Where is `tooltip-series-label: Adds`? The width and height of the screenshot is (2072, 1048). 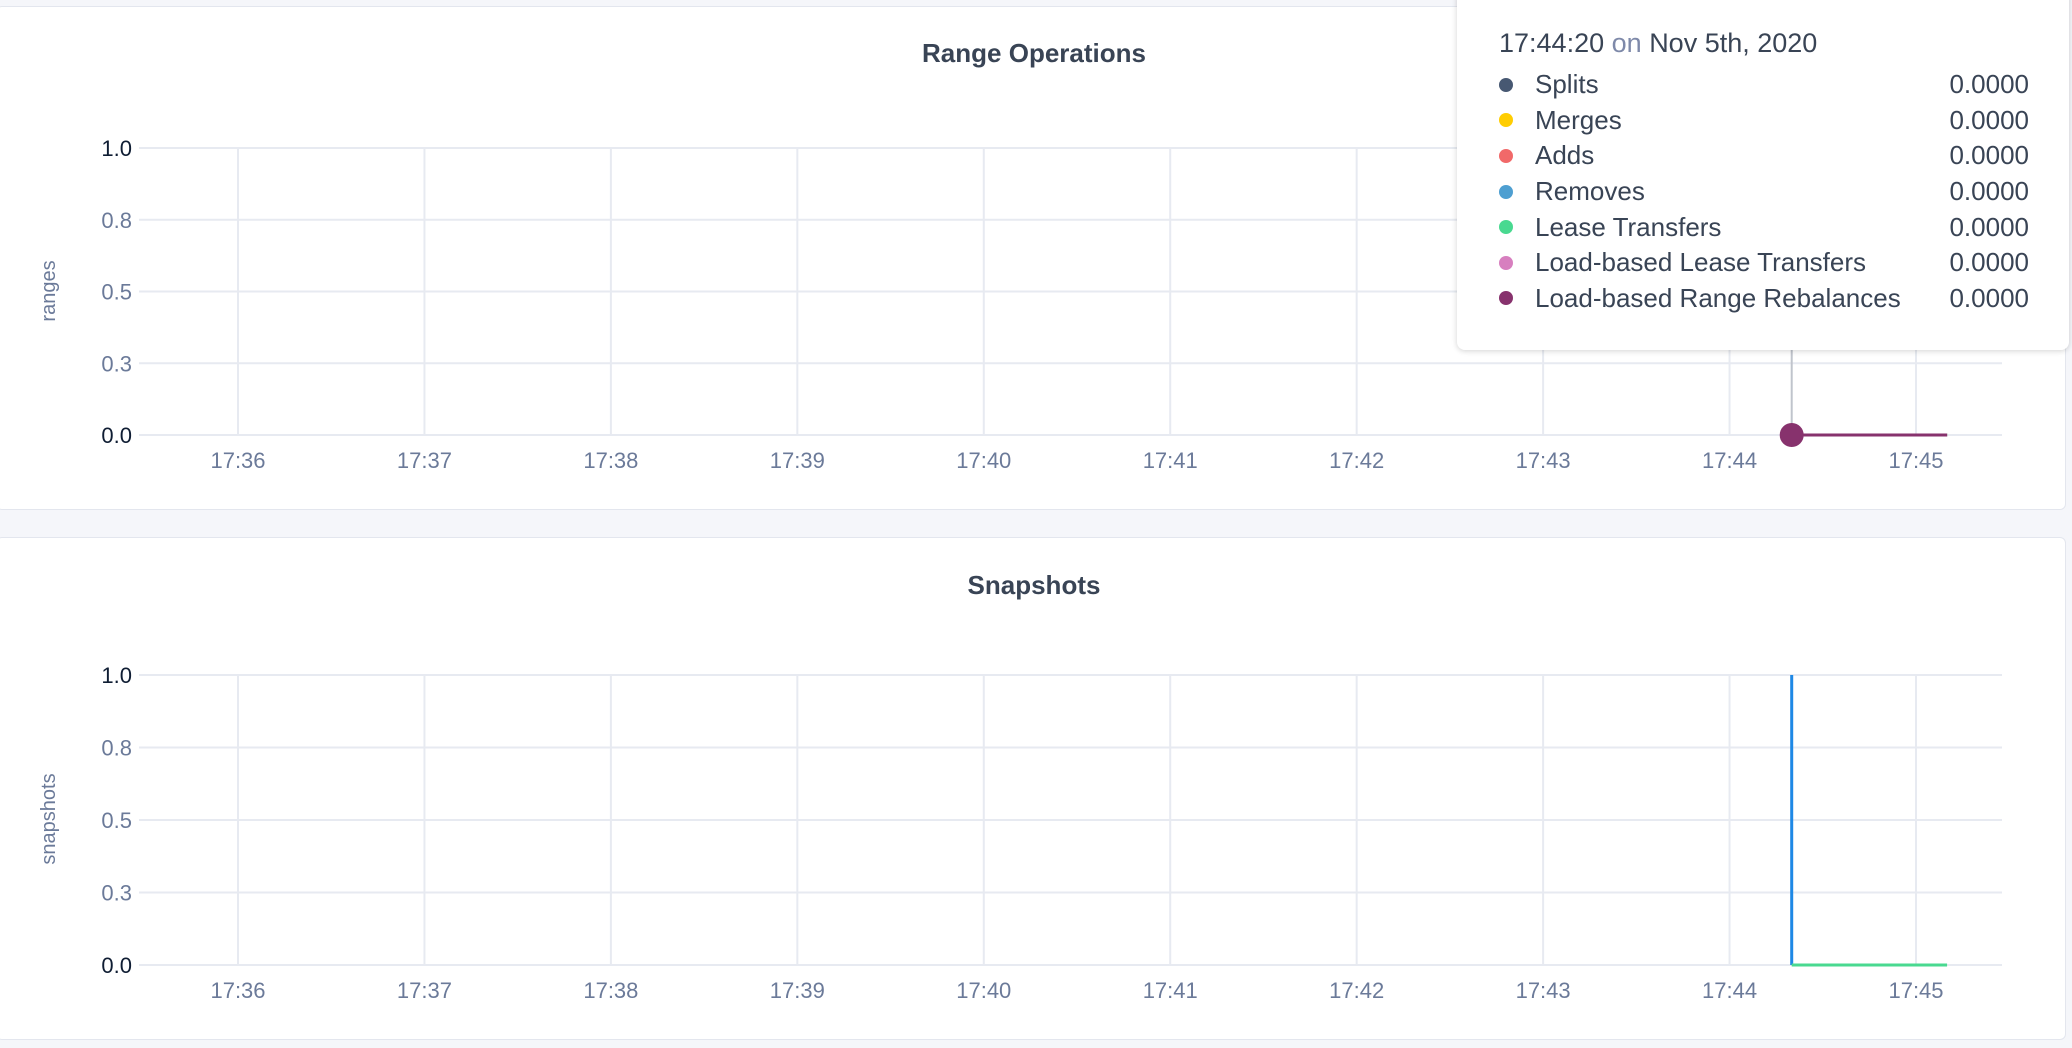 tooltip-series-label: Adds is located at coordinates (1565, 155).